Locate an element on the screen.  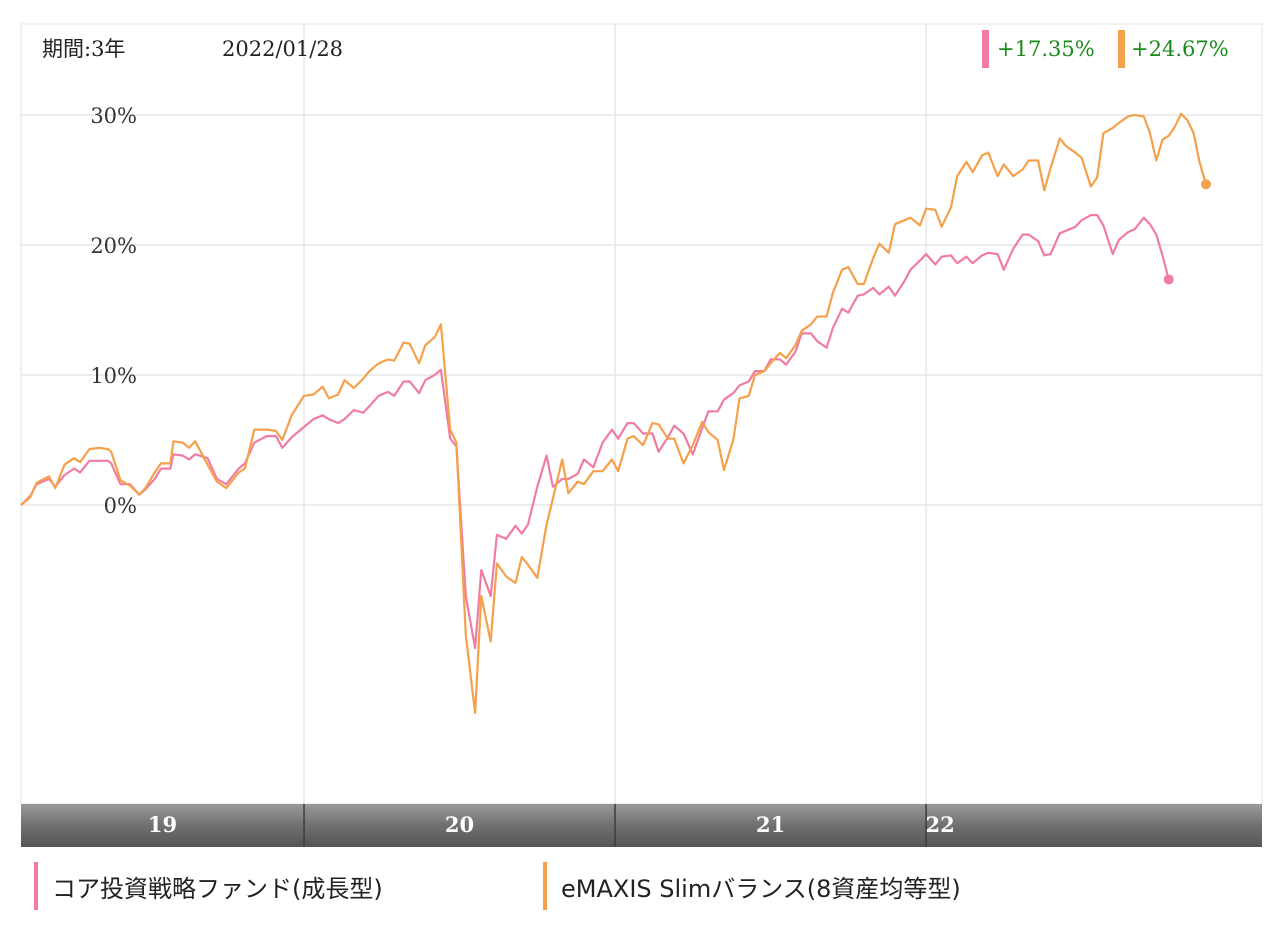
x-axis-band-background is located at coordinates (641, 825).